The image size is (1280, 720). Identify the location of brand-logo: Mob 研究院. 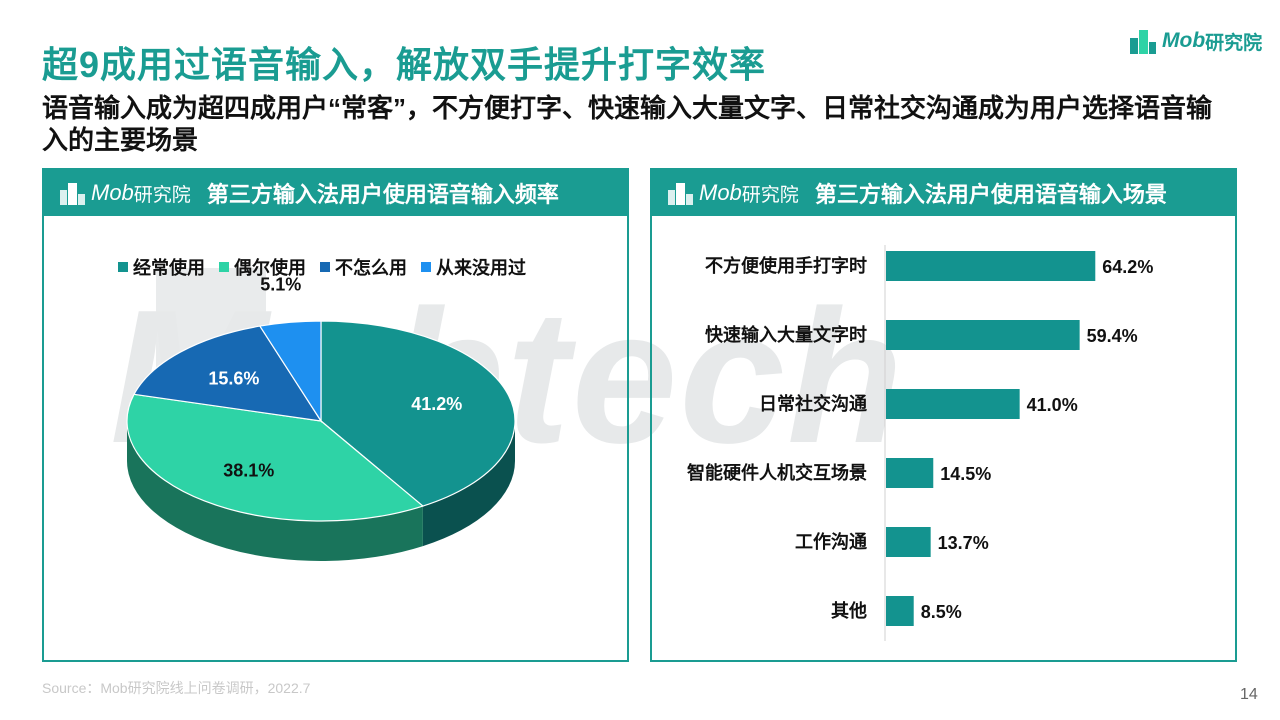
(1195, 41).